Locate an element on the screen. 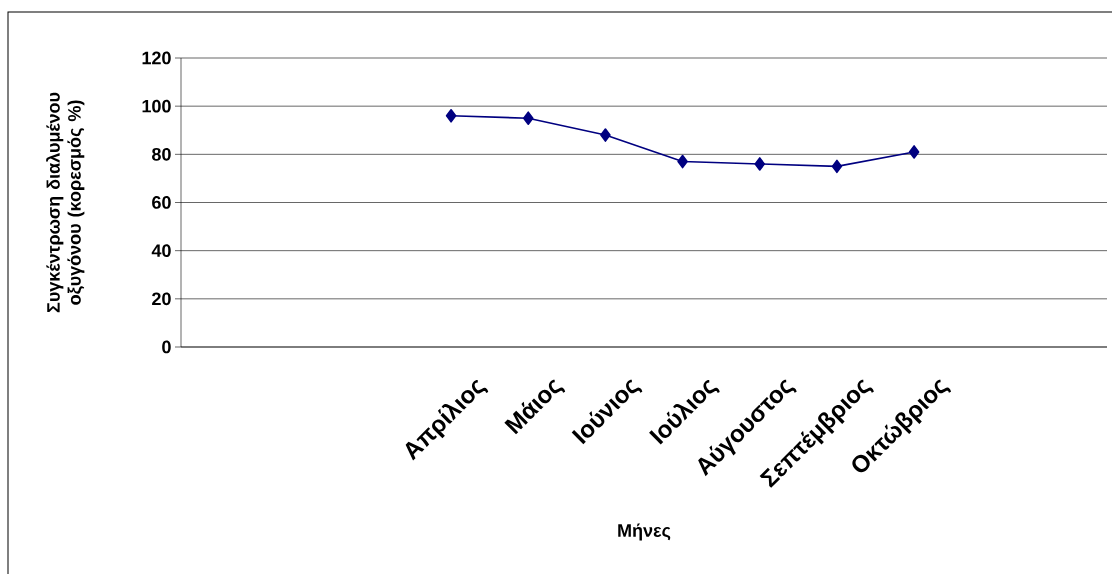 This screenshot has width=1112, height=574. y-tick-label: 0 is located at coordinates (166, 347).